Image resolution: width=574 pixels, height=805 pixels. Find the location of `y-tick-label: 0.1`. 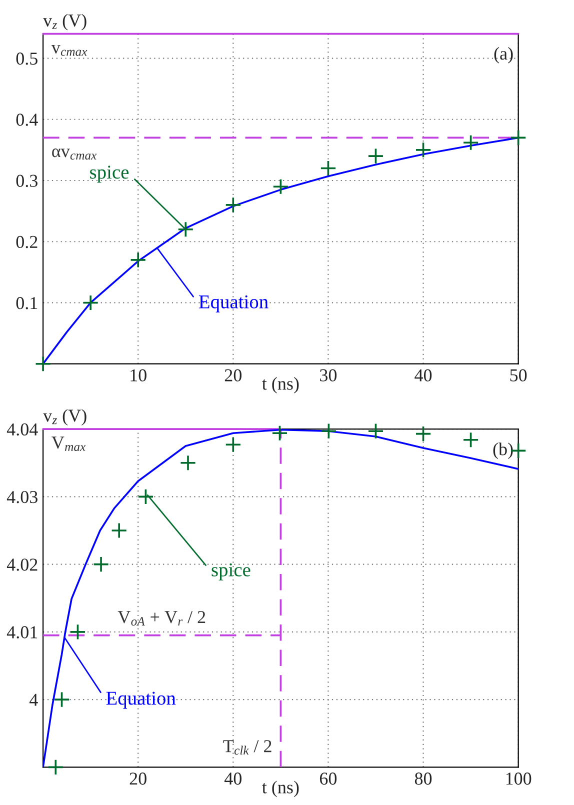

y-tick-label: 0.1 is located at coordinates (27, 303).